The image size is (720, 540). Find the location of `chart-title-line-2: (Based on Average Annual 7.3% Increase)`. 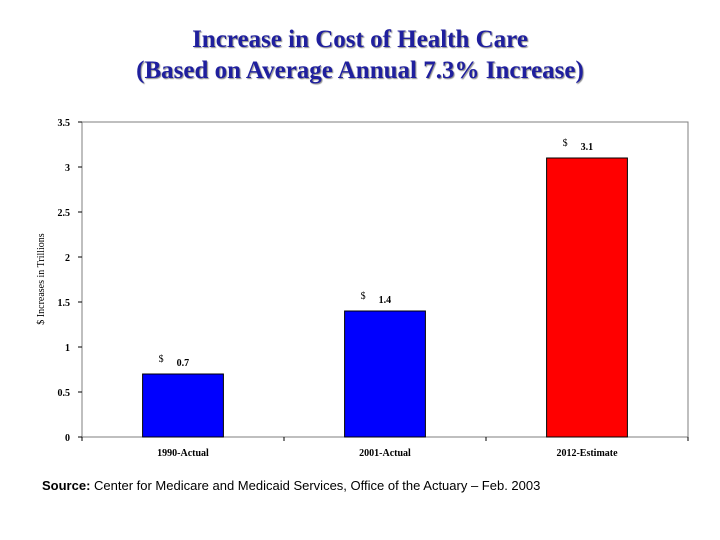

chart-title-line-2: (Based on Average Annual 7.3% Increase) is located at coordinates (360, 70).